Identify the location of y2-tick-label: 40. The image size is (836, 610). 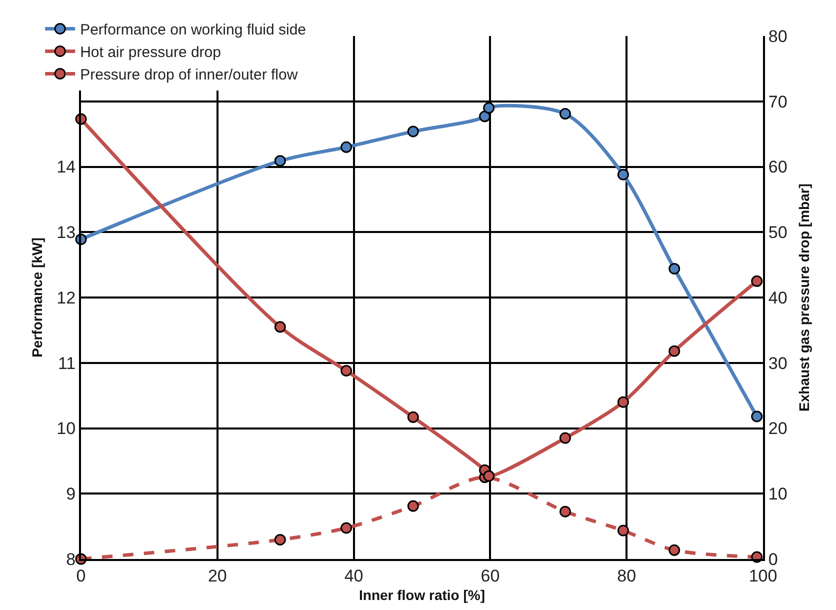
(778, 298).